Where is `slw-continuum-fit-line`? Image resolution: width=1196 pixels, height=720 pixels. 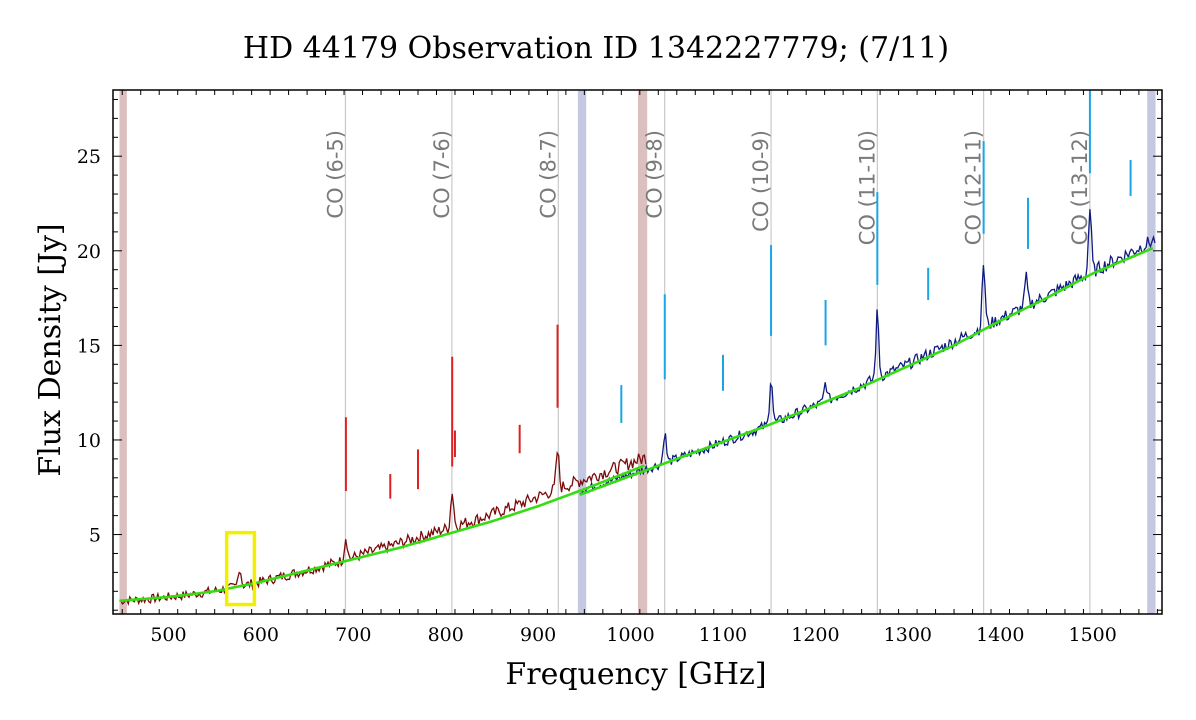 slw-continuum-fit-line is located at coordinates (382, 533).